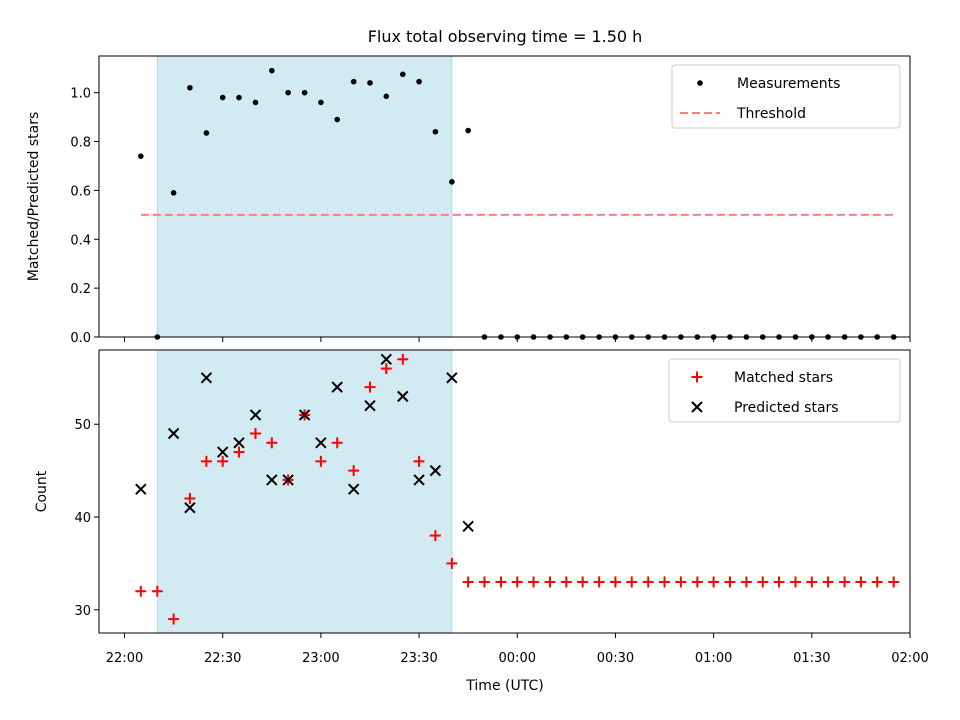 The image size is (960, 720). I want to click on legend: Matched stars Predicted stars, so click(784, 390).